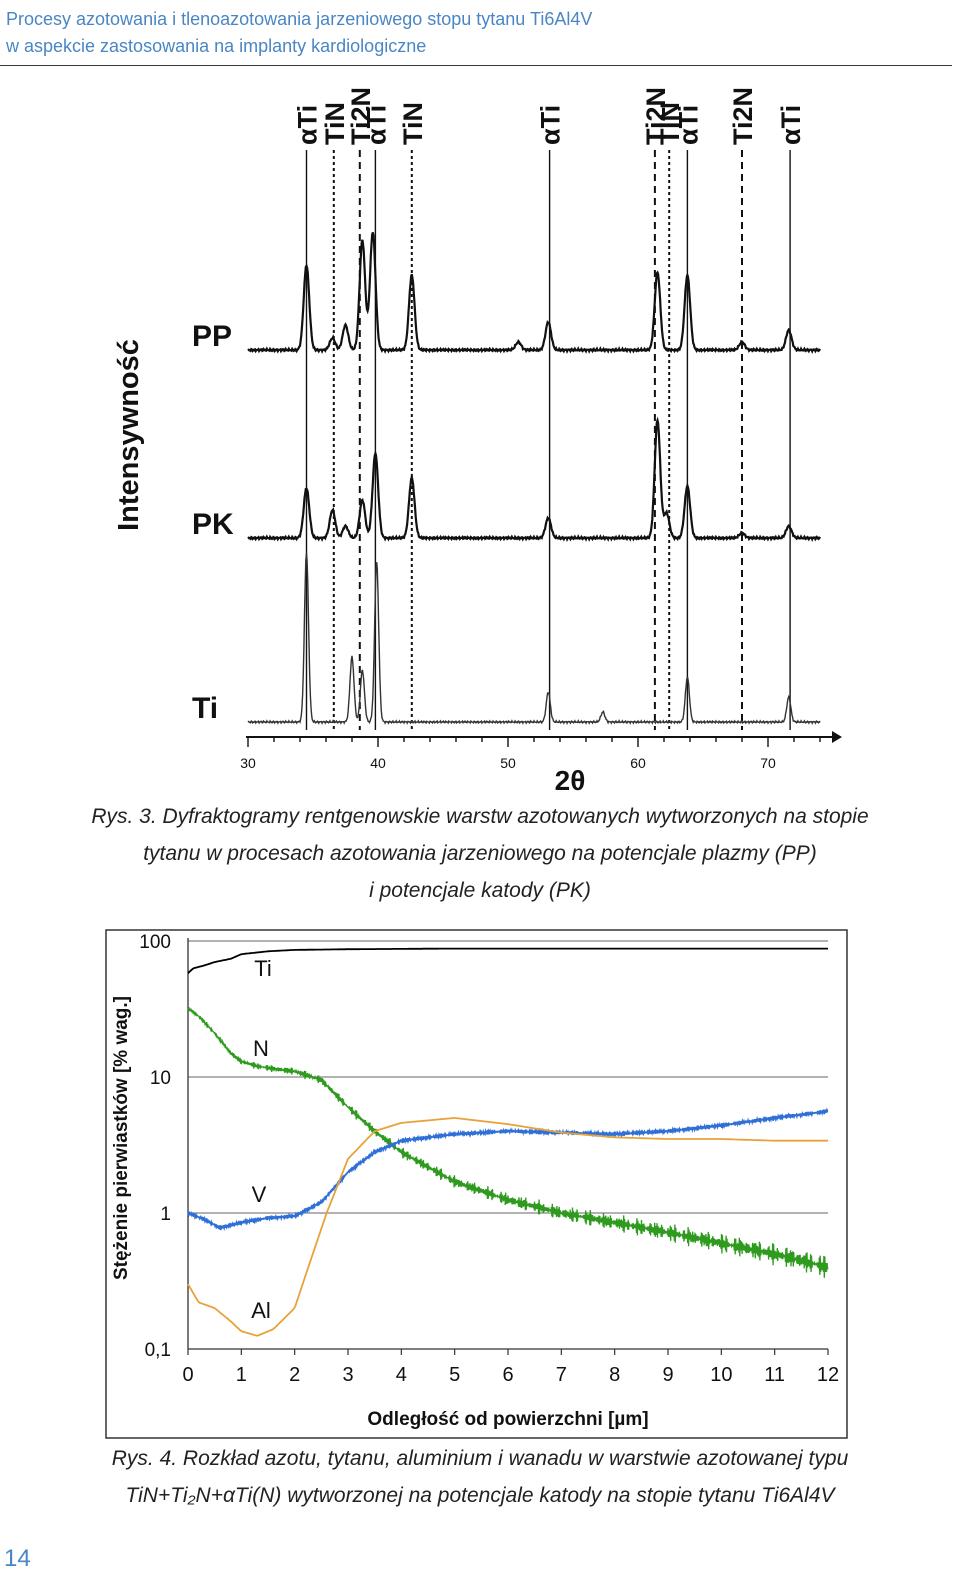 The height and width of the screenshot is (1582, 960). What do you see at coordinates (534, 638) in the screenshot?
I see `xrd-series-line-ti` at bounding box center [534, 638].